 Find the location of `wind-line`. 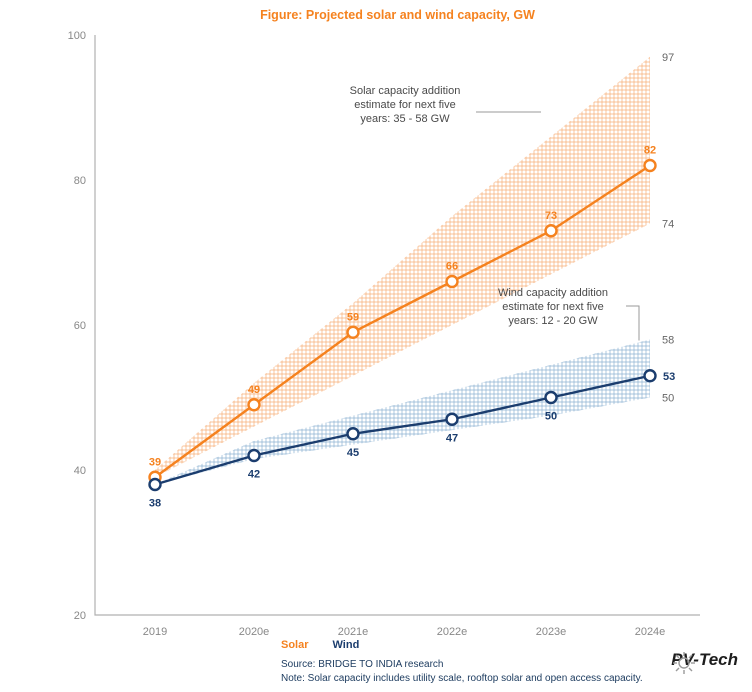

wind-line is located at coordinates (402, 430).